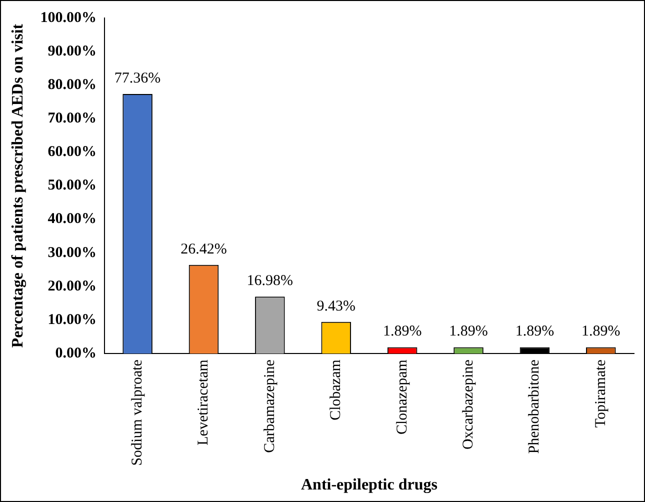 The height and width of the screenshot is (502, 645). I want to click on y-tick-label: 90.00%, so click(72, 51).